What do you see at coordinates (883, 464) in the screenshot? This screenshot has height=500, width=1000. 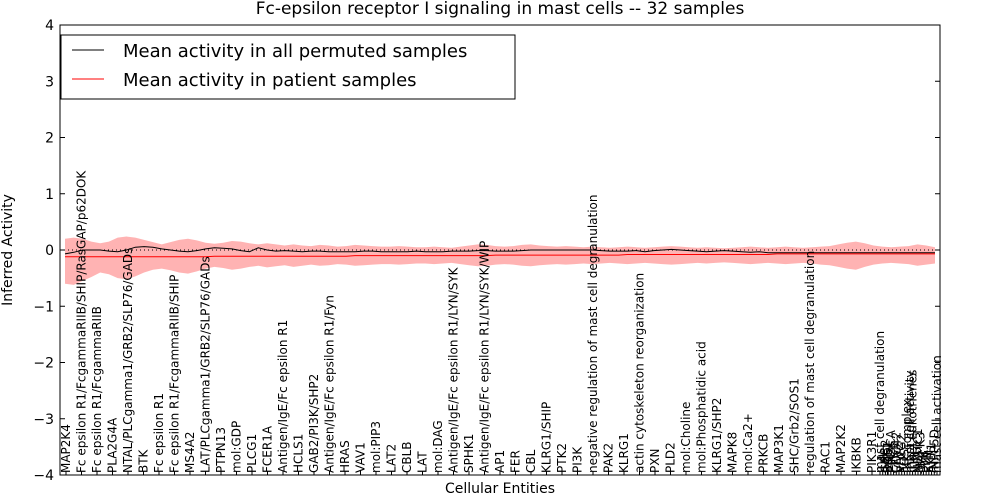 I see `x-tick-label: IL4` at bounding box center [883, 464].